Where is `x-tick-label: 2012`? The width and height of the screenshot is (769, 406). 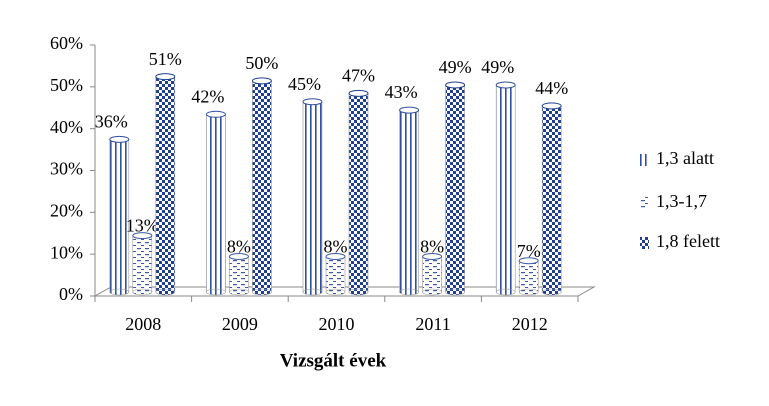
x-tick-label: 2012 is located at coordinates (530, 324).